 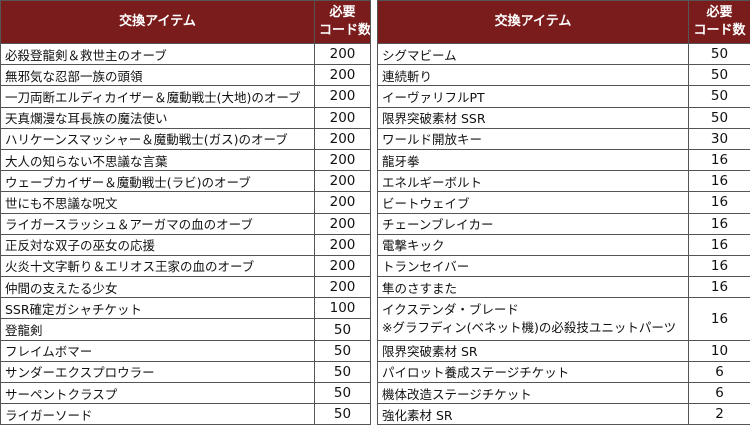 I want to click on row: サーペントクラスプ 50, so click(x=185, y=393).